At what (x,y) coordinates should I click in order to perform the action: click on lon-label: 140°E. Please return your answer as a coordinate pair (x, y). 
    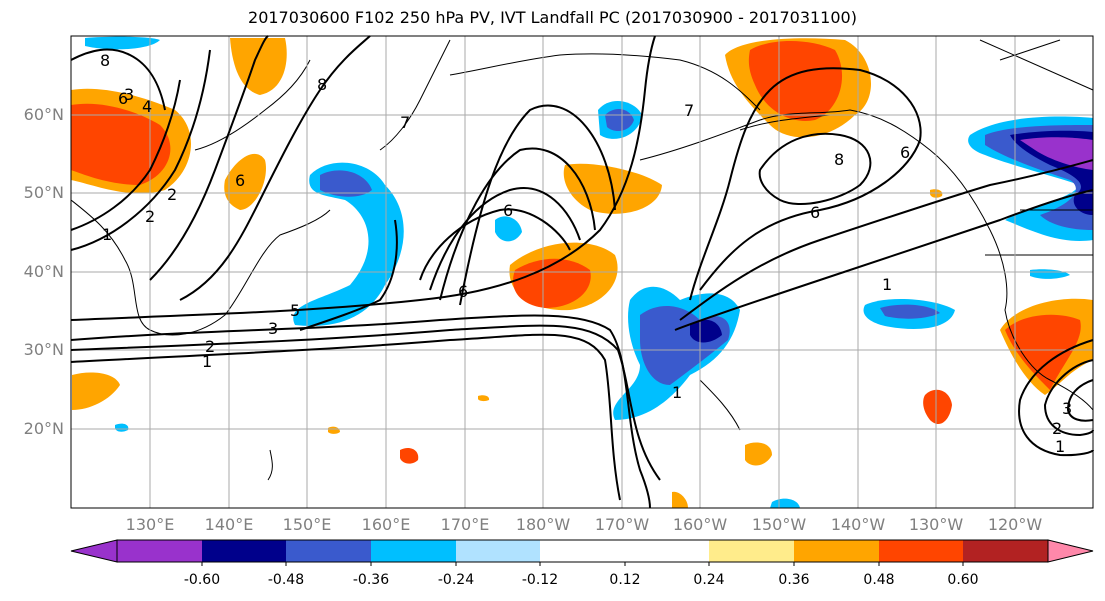
    Looking at the image, I should click on (229, 524).